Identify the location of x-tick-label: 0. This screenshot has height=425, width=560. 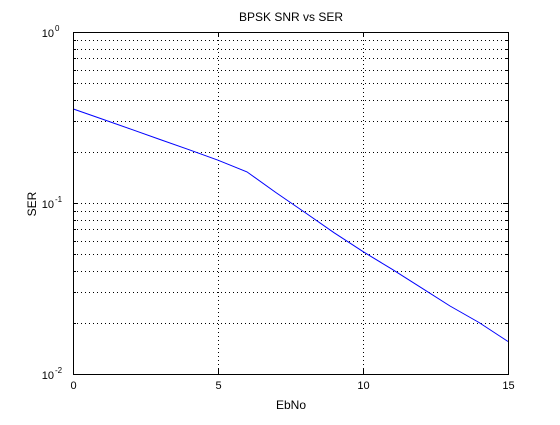
(73, 386).